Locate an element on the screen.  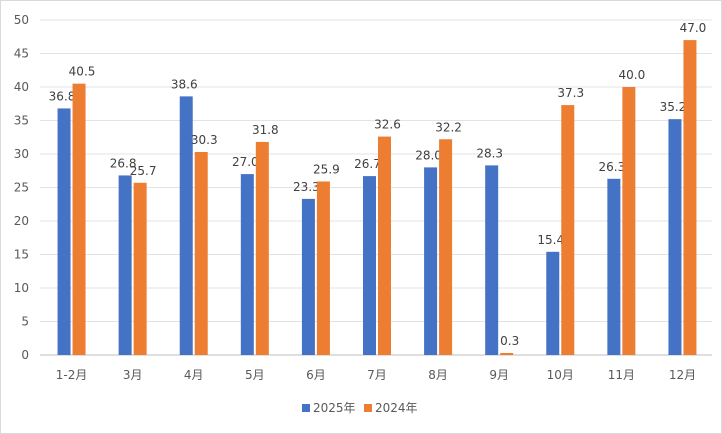
data-label-2024: 0.3 is located at coordinates (509, 341).